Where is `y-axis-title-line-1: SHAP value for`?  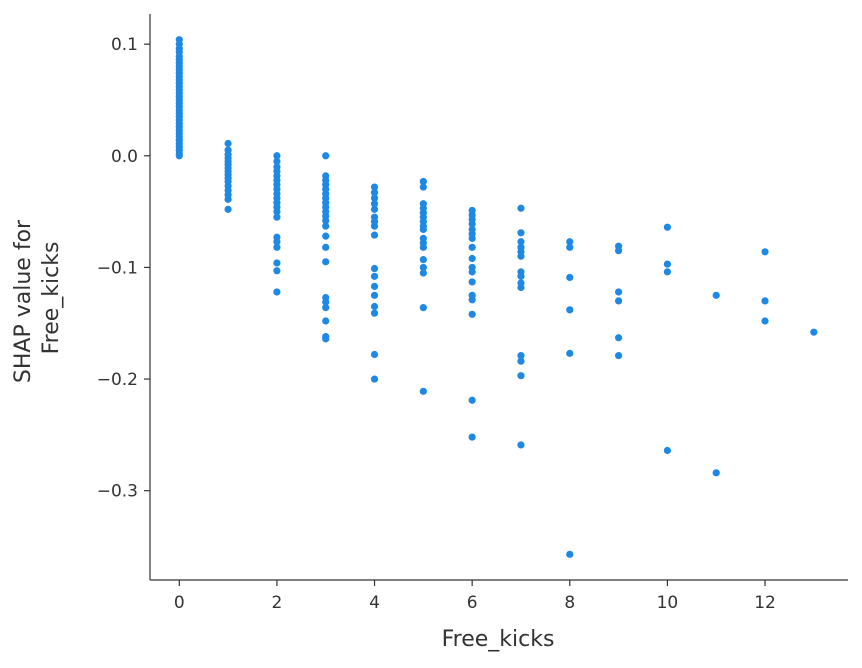 y-axis-title-line-1: SHAP value for is located at coordinates (23, 301).